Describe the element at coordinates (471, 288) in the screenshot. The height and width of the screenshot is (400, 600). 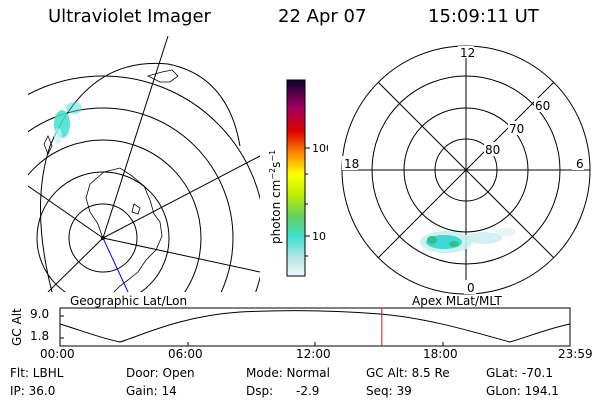
I see `mlt-label-0: 0` at that location.